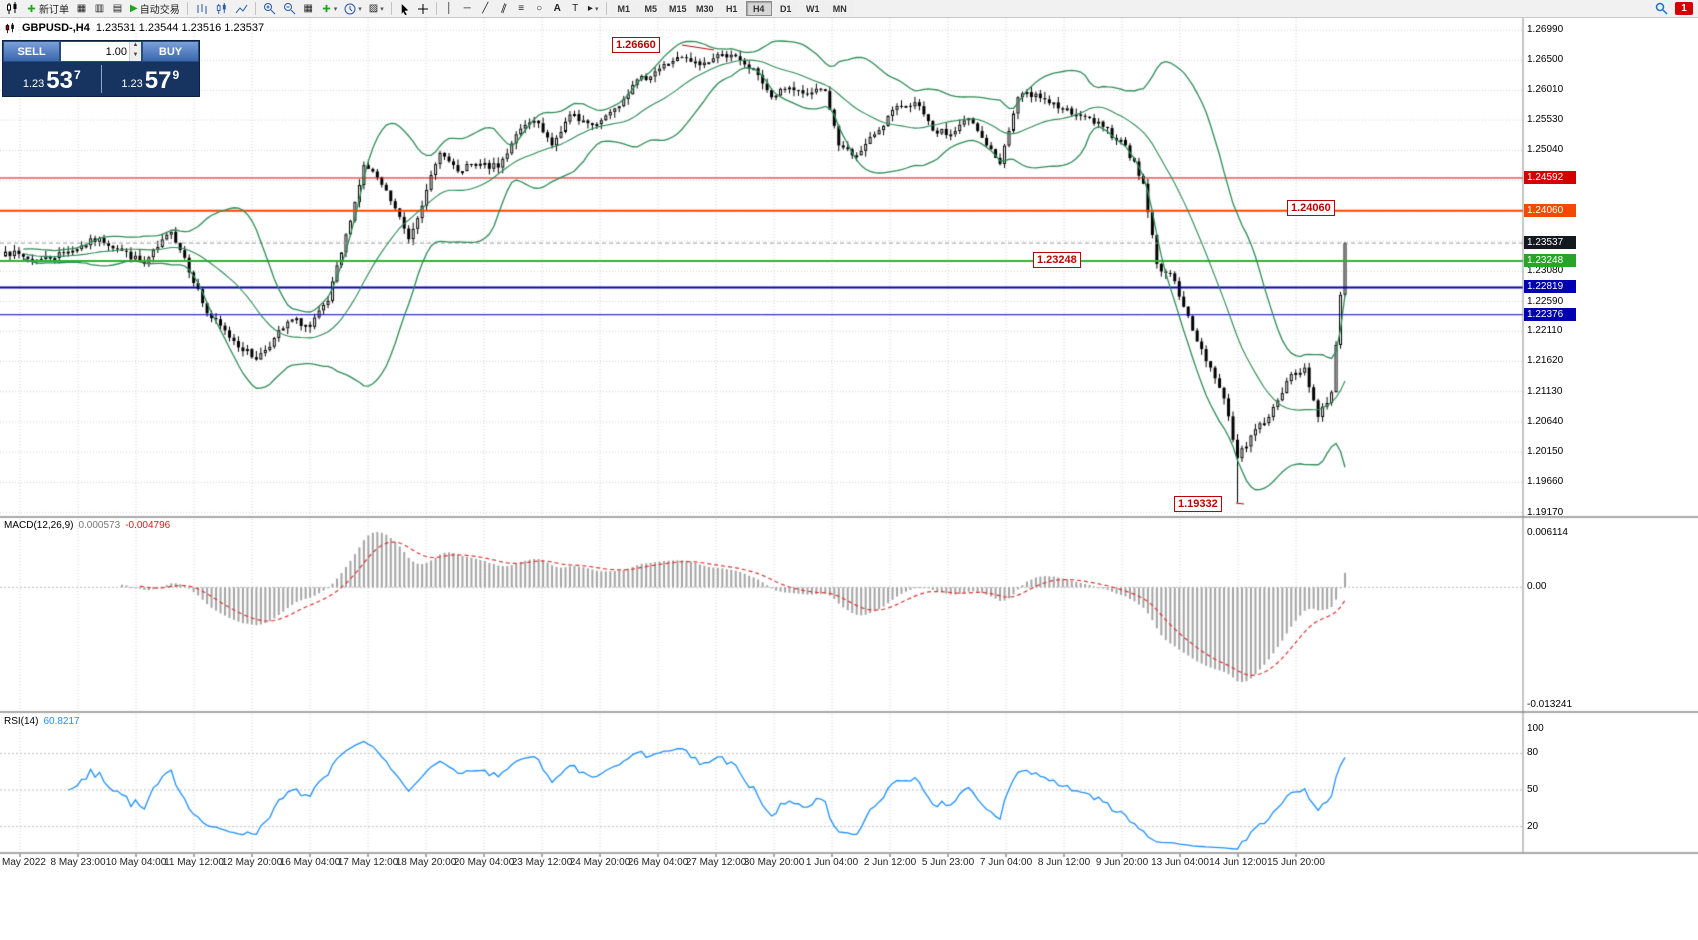 Image resolution: width=1698 pixels, height=940 pixels. I want to click on bar-chart-type-button, so click(201, 8).